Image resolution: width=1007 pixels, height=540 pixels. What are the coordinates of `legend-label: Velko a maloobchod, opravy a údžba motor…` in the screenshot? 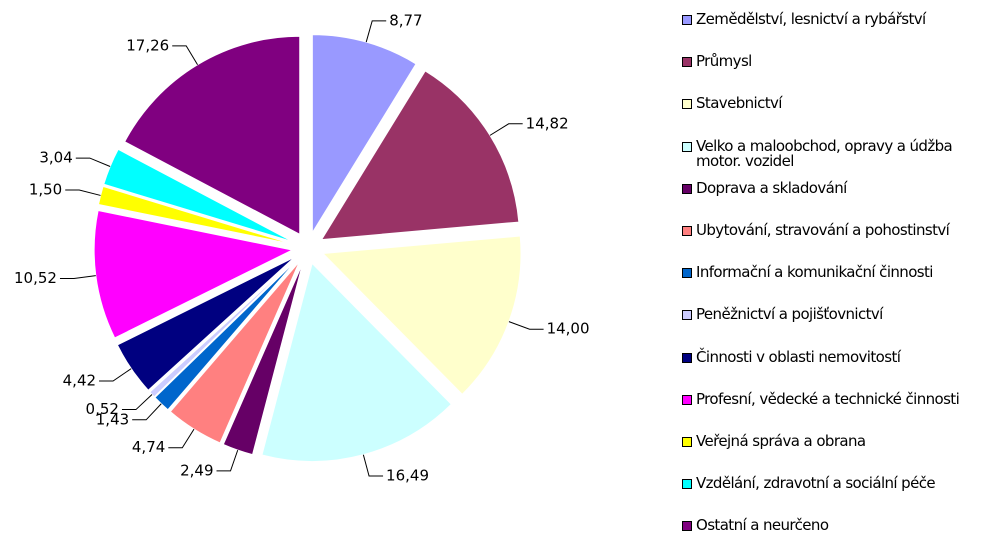 It's located at (824, 153).